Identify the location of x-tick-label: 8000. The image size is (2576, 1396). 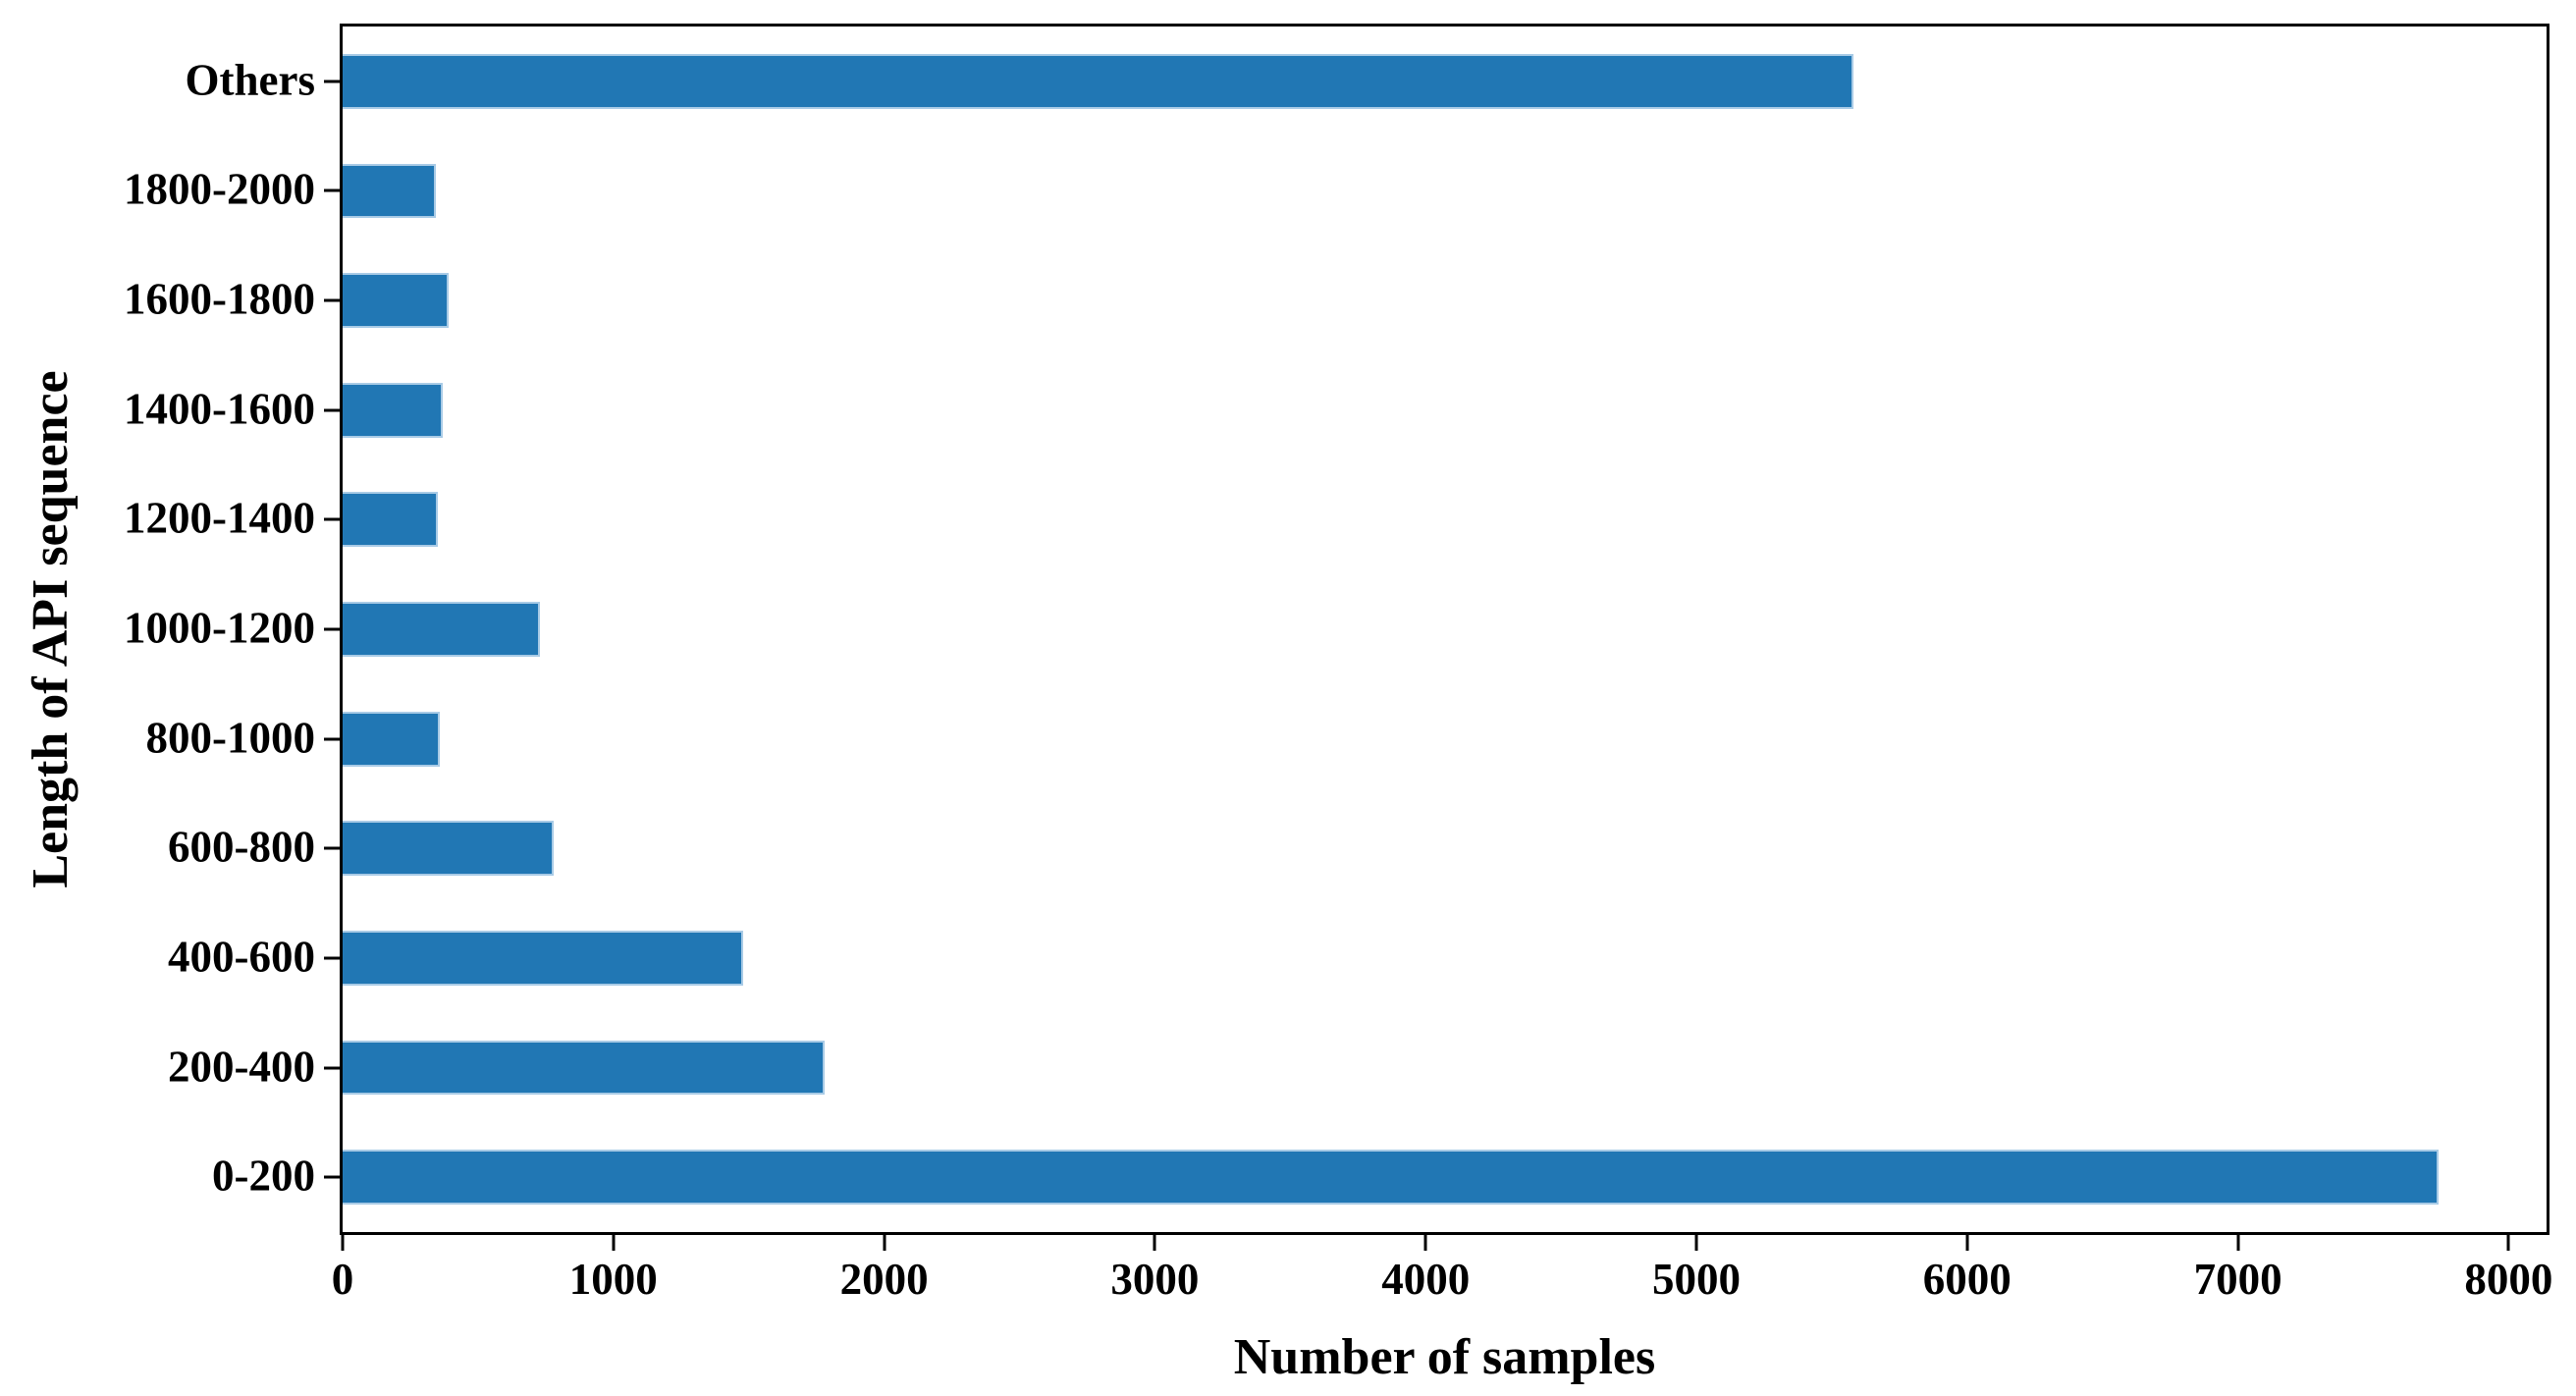
(2508, 1280).